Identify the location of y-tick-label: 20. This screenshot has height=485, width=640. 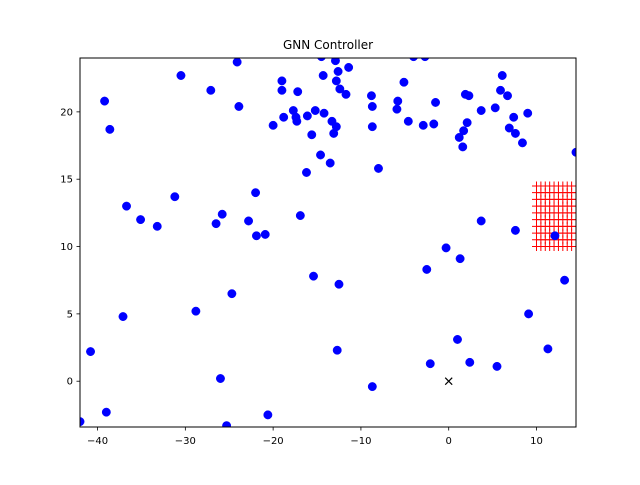
(66, 112).